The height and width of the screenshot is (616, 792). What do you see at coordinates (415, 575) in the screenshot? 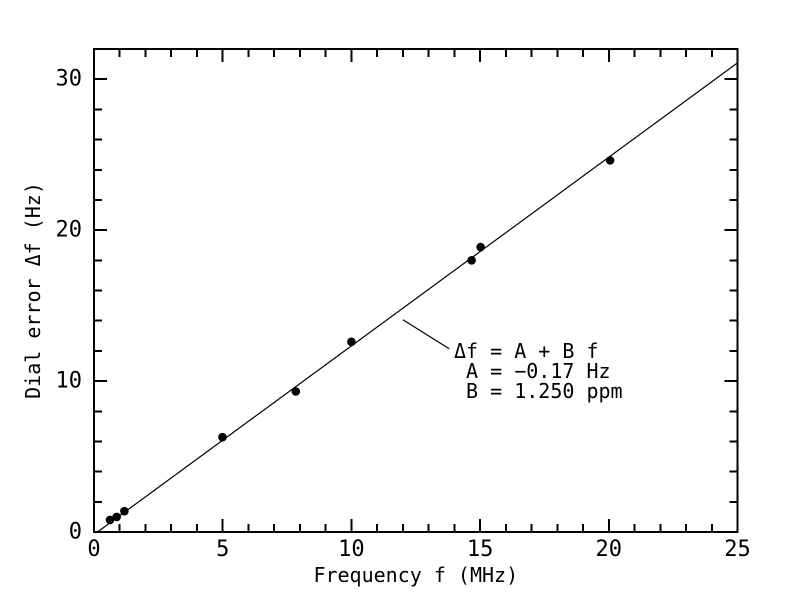
I see `x-axis-title: Frequency f (MHz)` at bounding box center [415, 575].